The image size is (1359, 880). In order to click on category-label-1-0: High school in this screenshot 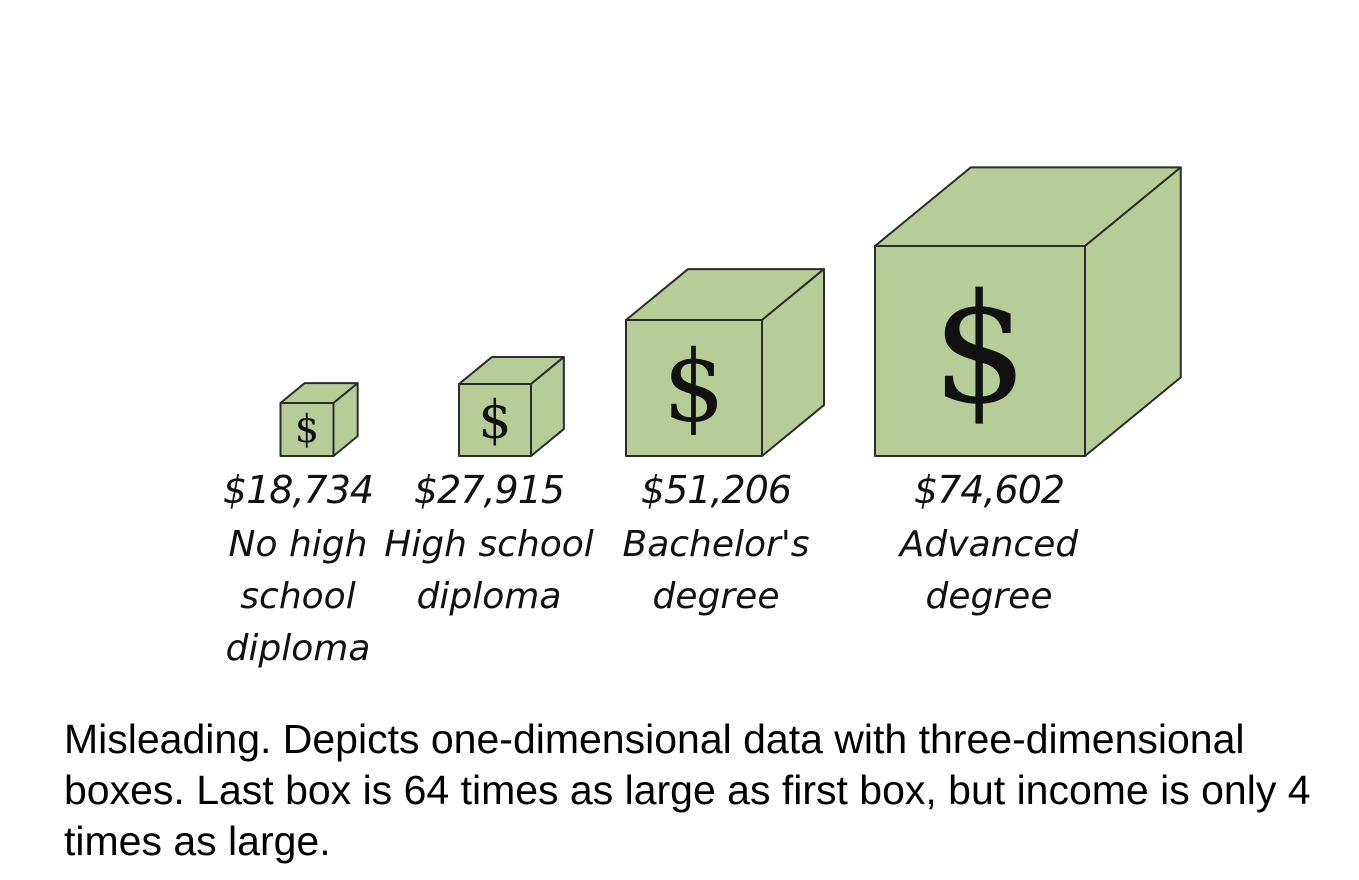, I will do `click(489, 544)`.